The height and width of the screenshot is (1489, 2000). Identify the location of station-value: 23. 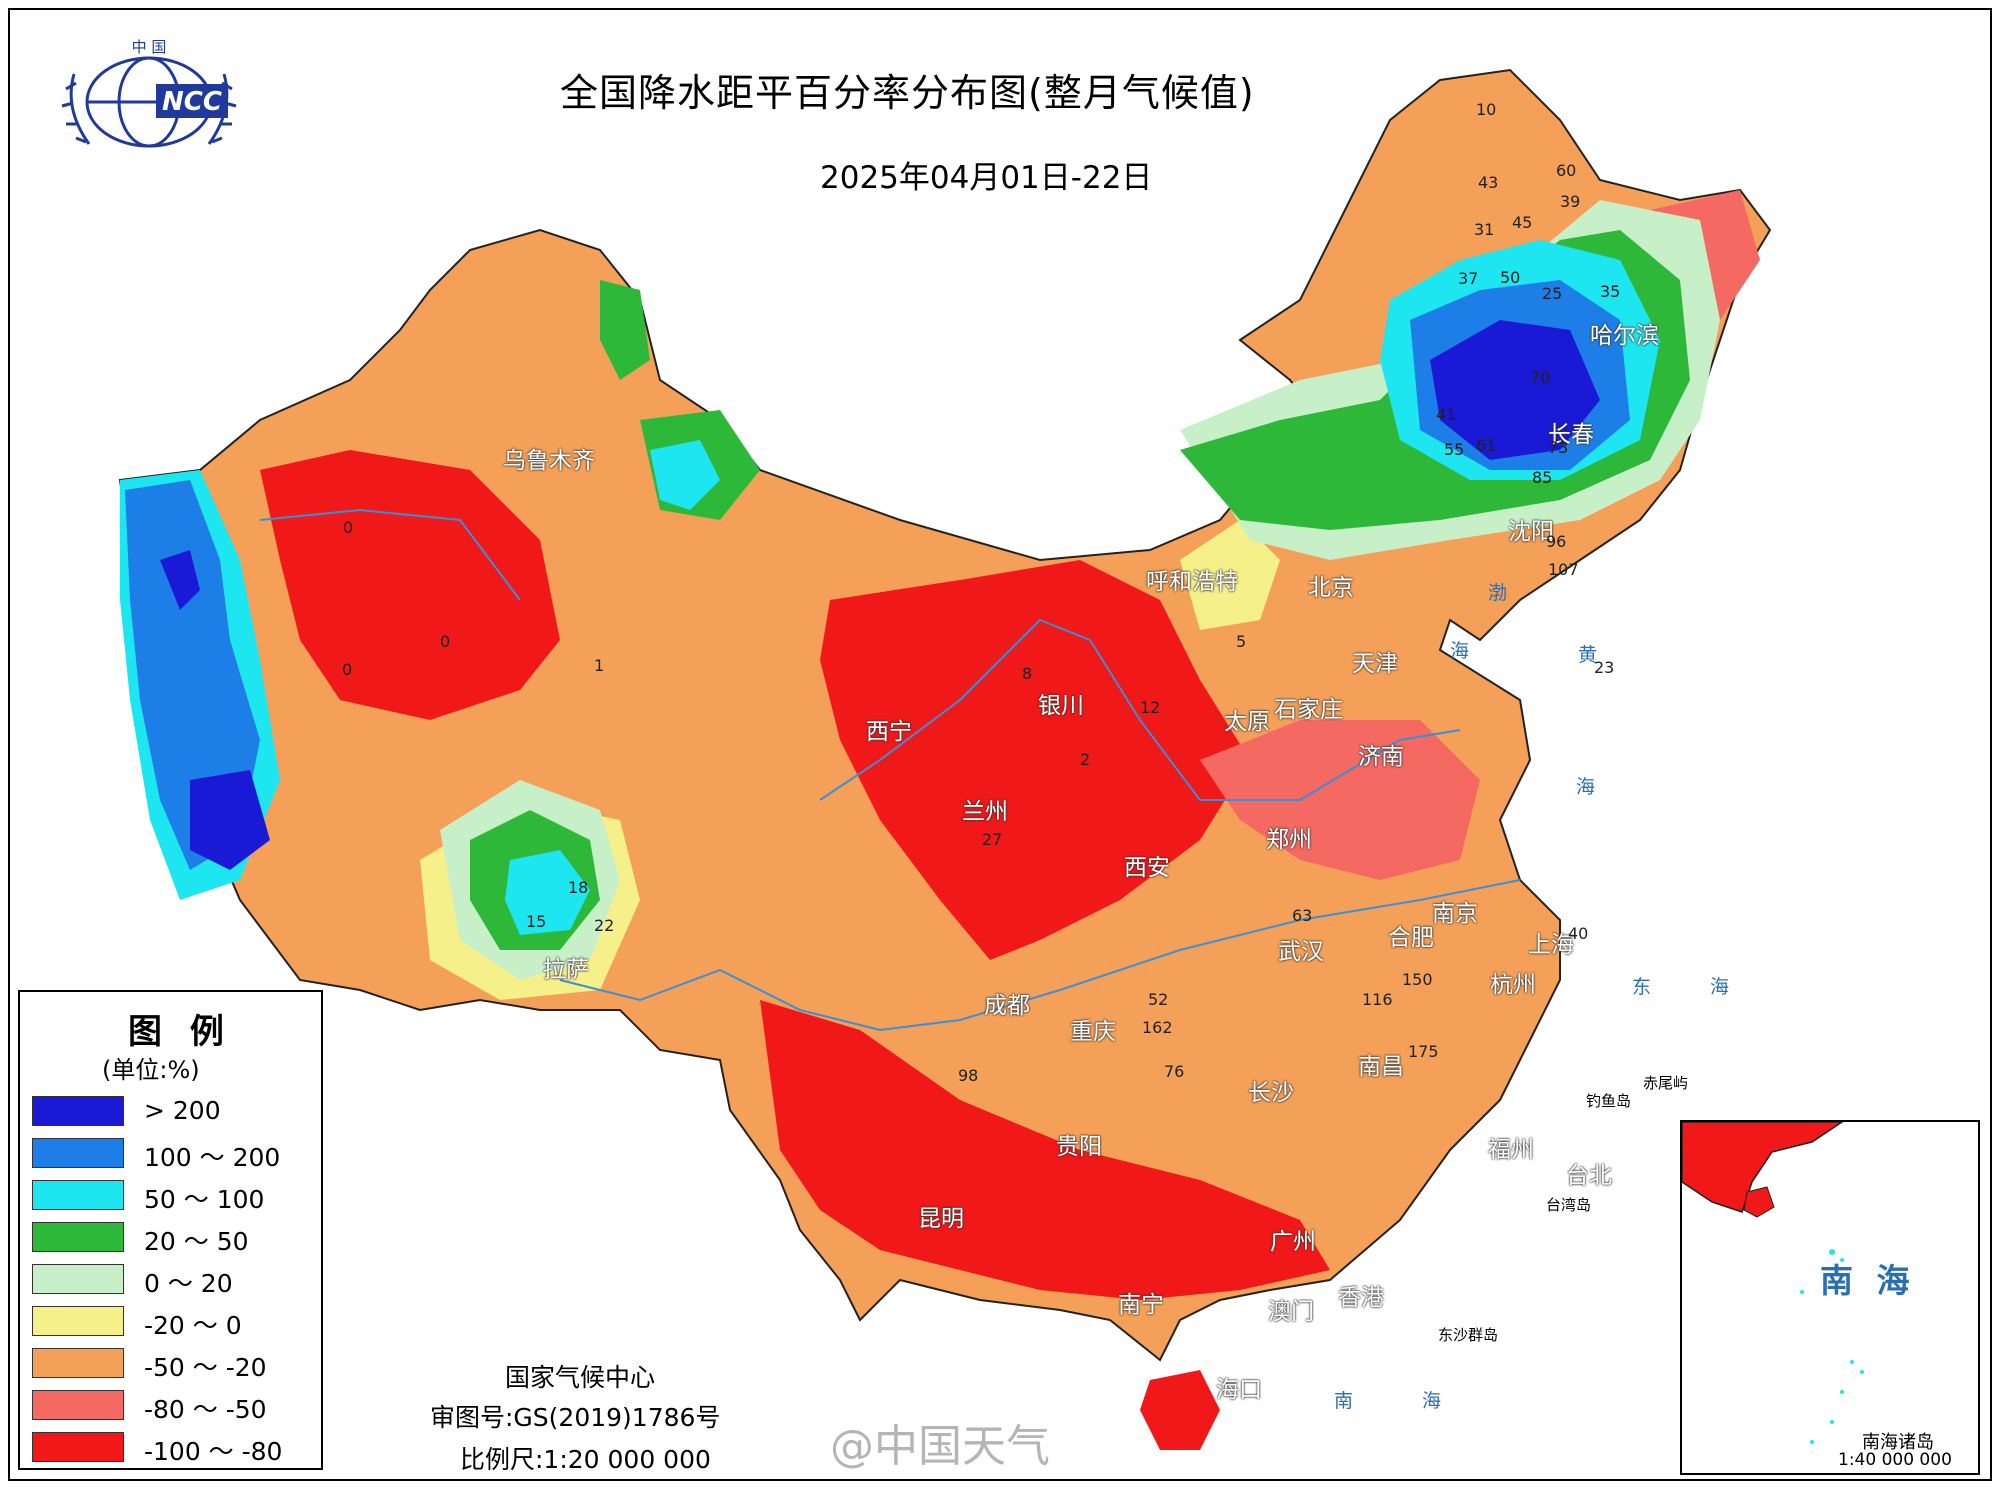
(1604, 667).